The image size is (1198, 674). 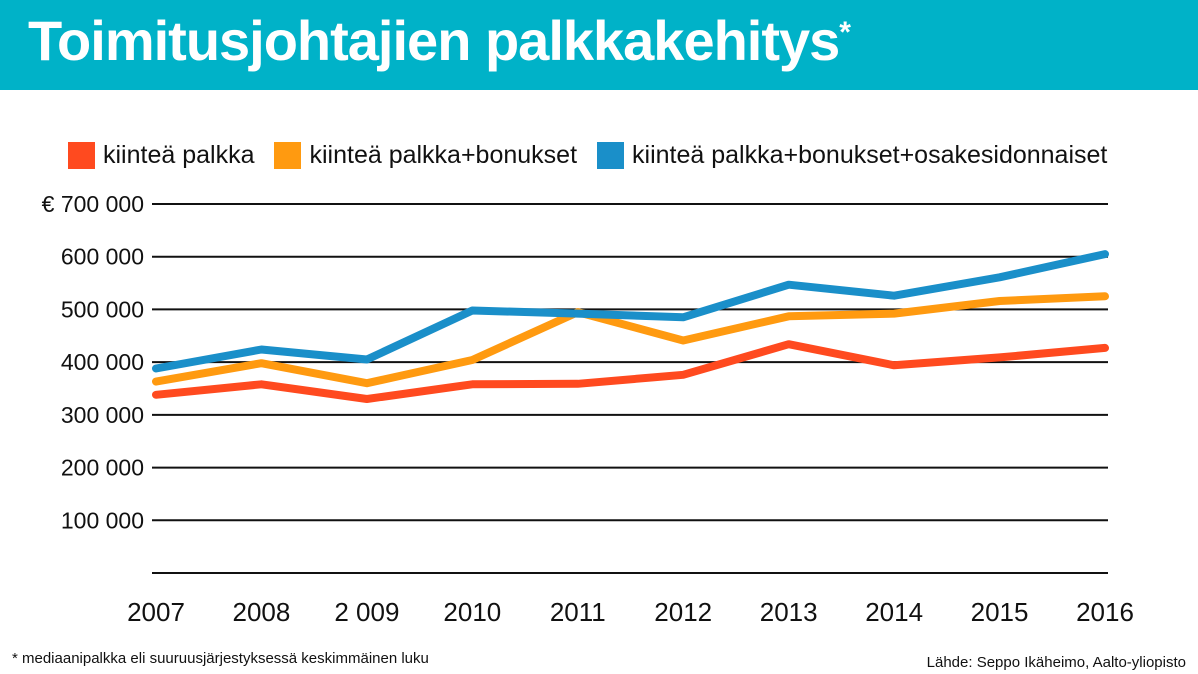 I want to click on y-tick-label: 400 000, so click(x=102, y=362).